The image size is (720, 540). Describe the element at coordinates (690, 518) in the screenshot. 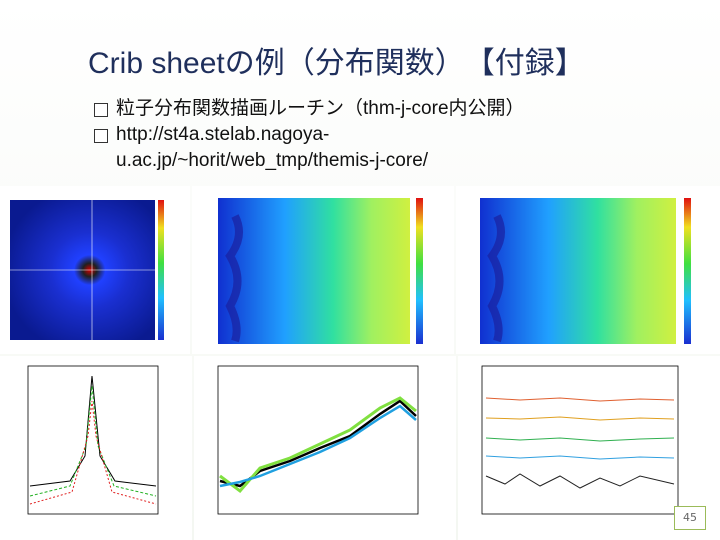

I see `page-number: 45` at that location.